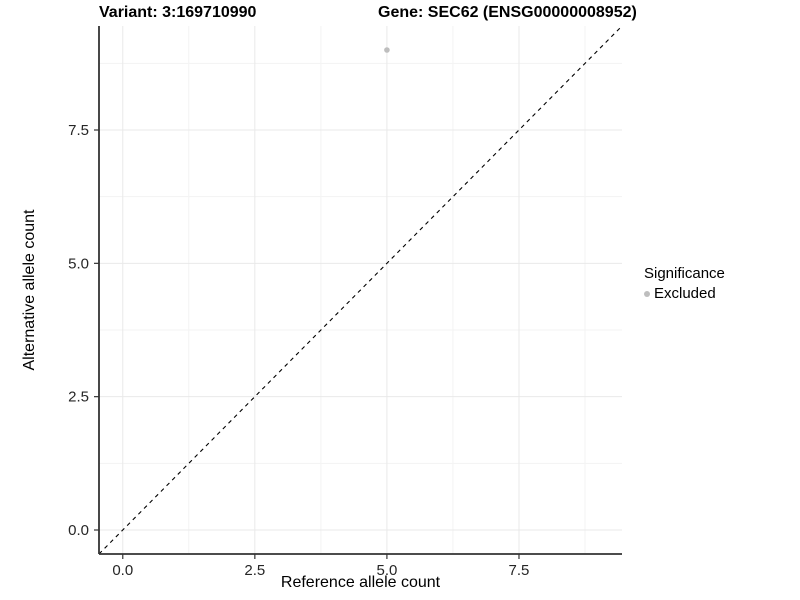  I want to click on y-tick-label: 7.5, so click(78, 130).